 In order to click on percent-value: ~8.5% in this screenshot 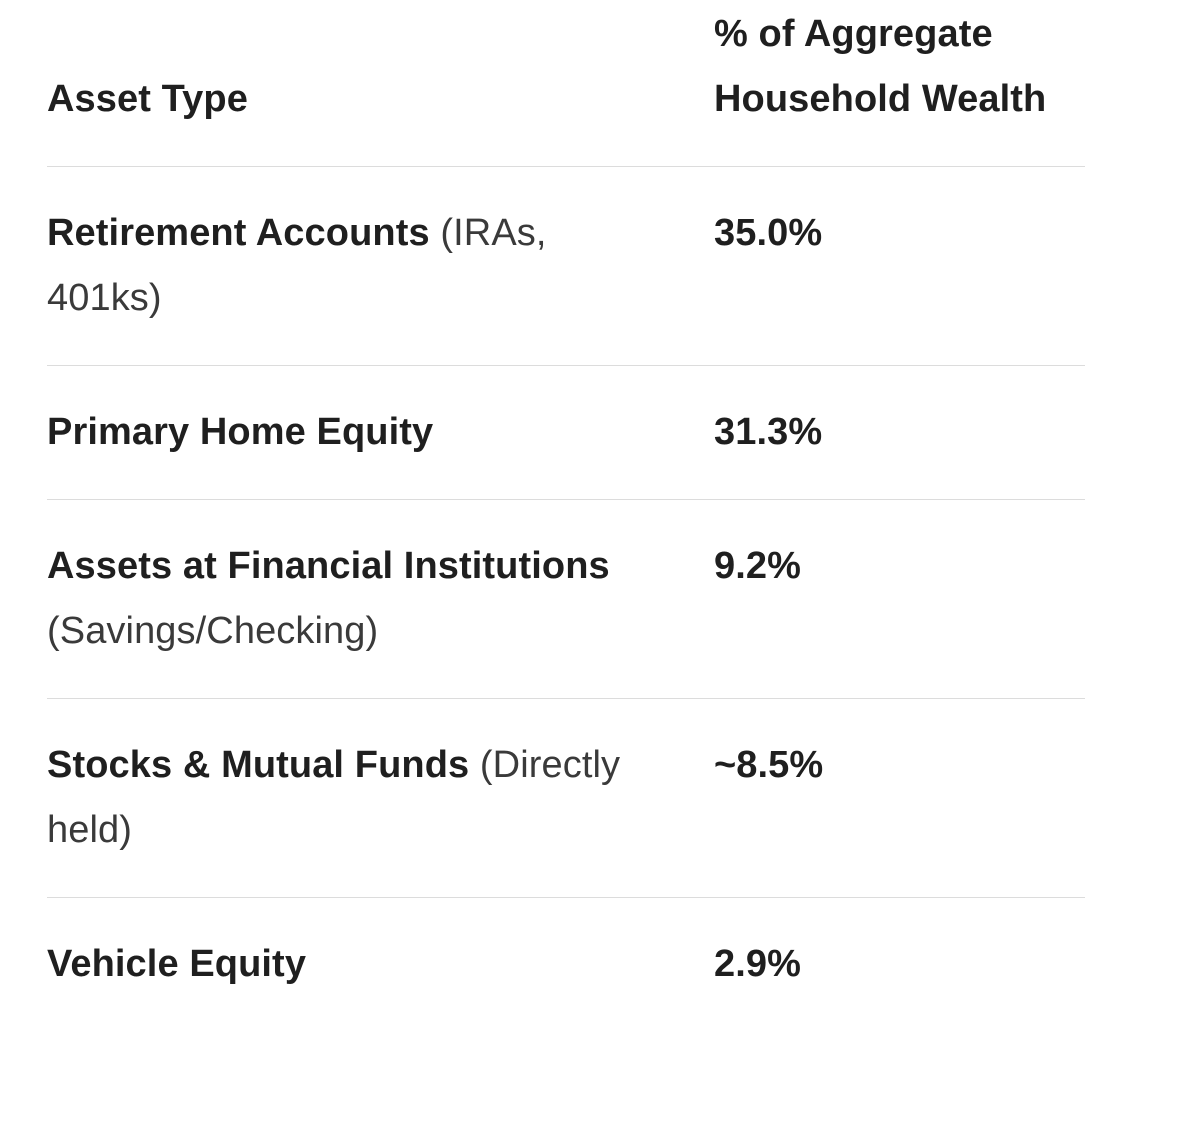, I will do `click(899, 798)`.